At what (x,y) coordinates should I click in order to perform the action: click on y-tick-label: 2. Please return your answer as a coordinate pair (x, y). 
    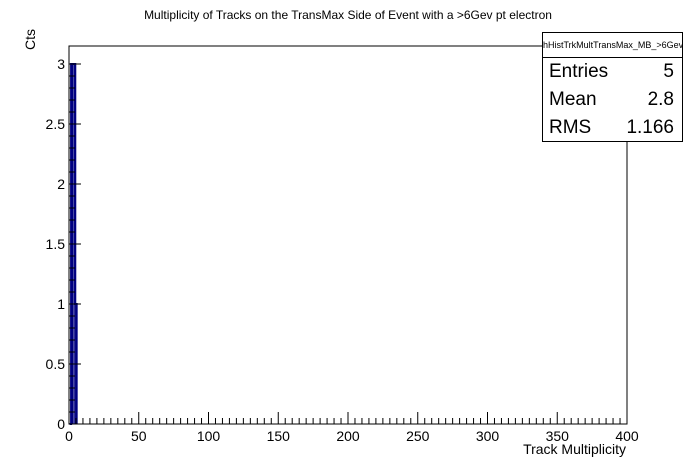
    Looking at the image, I should click on (61, 184).